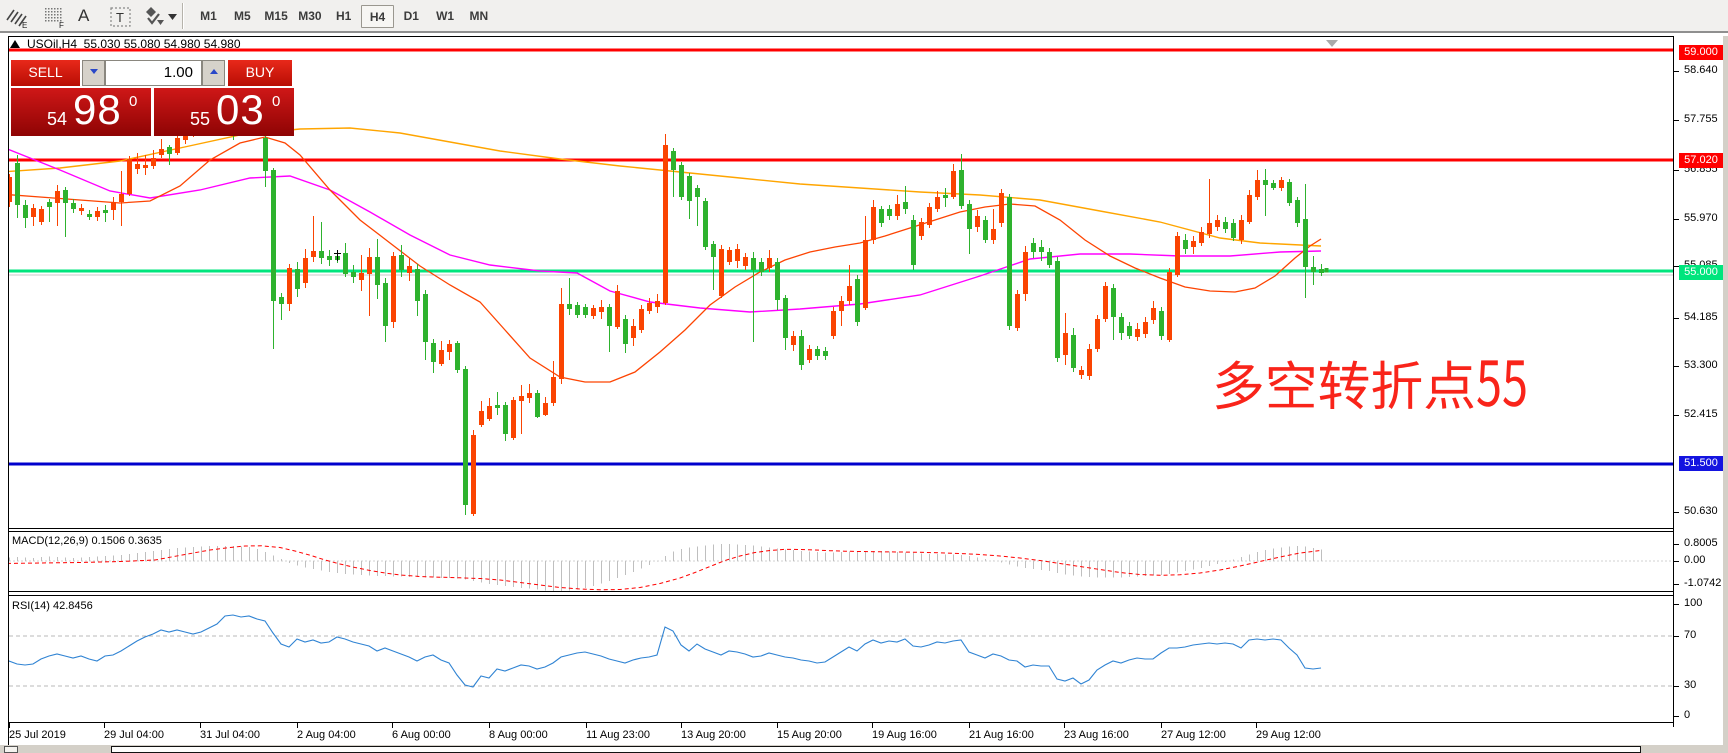 The image size is (1728, 753). Describe the element at coordinates (61, 25) in the screenshot. I see `svg-text: F` at that location.